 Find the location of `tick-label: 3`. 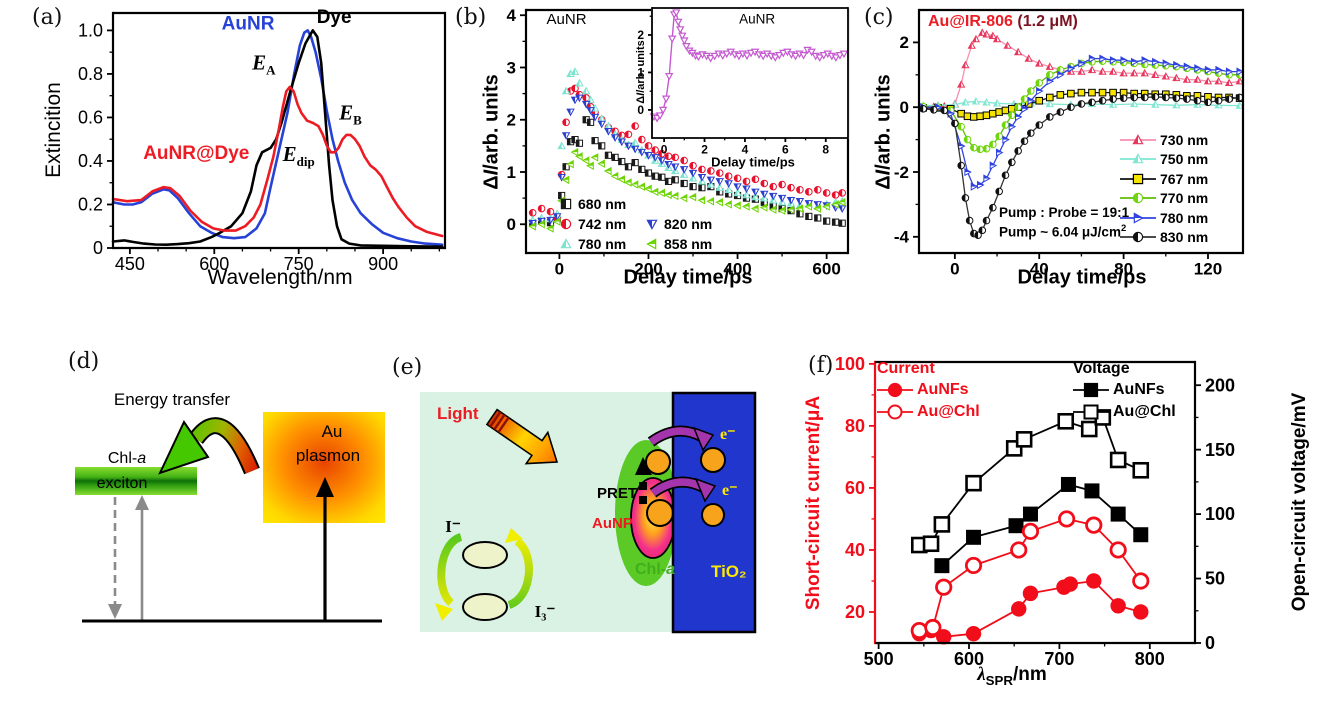

tick-label: 3 is located at coordinates (511, 67).